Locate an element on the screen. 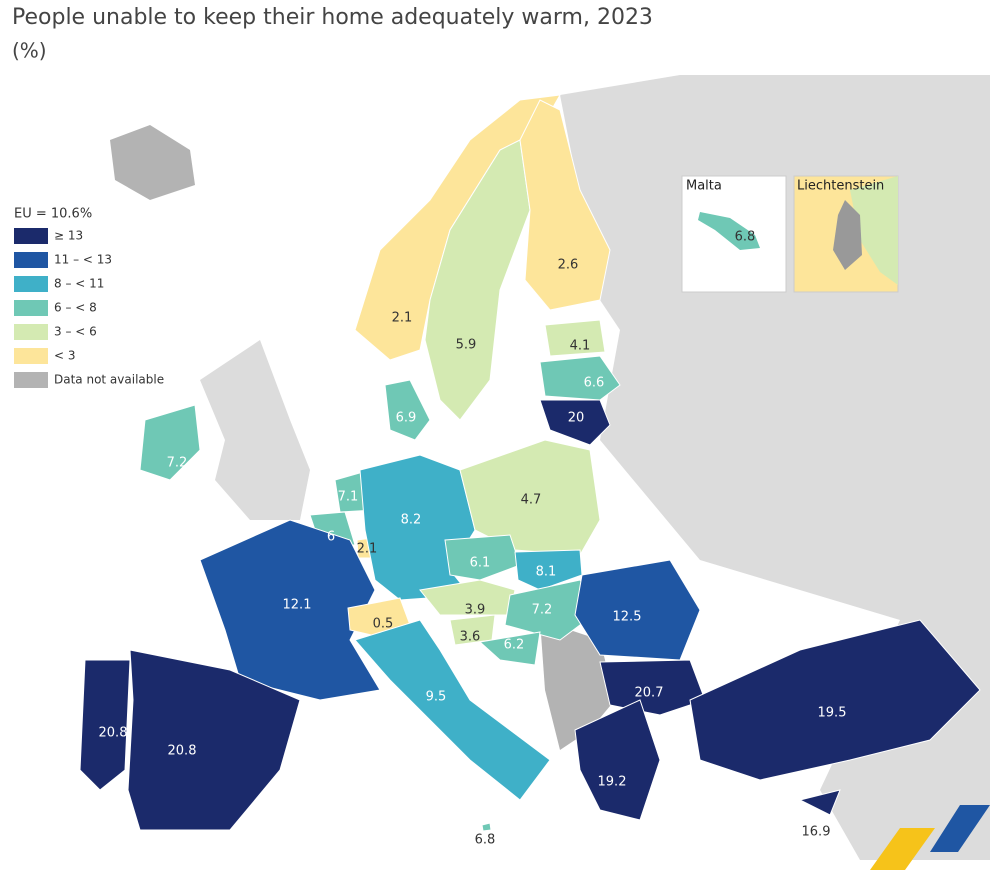  region-value-label: 8.1 is located at coordinates (546, 572).